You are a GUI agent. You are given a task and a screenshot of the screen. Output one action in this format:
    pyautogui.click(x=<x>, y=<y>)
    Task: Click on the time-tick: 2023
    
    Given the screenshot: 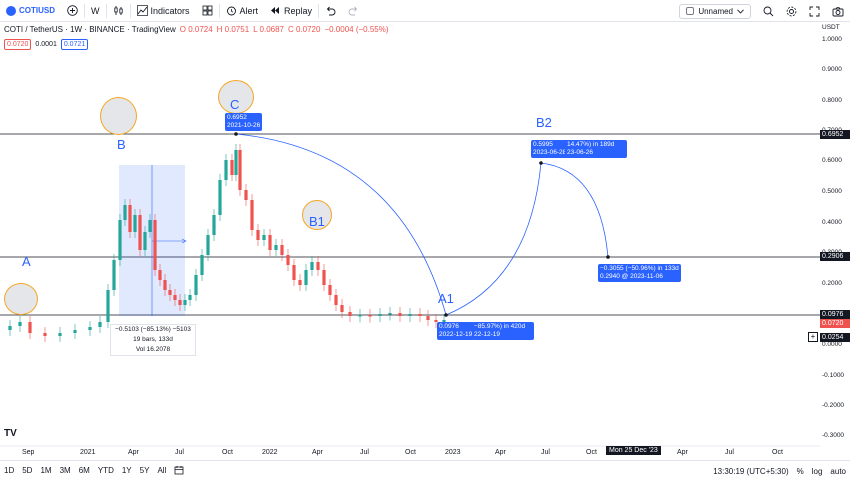 What is the action you would take?
    pyautogui.click(x=453, y=452)
    